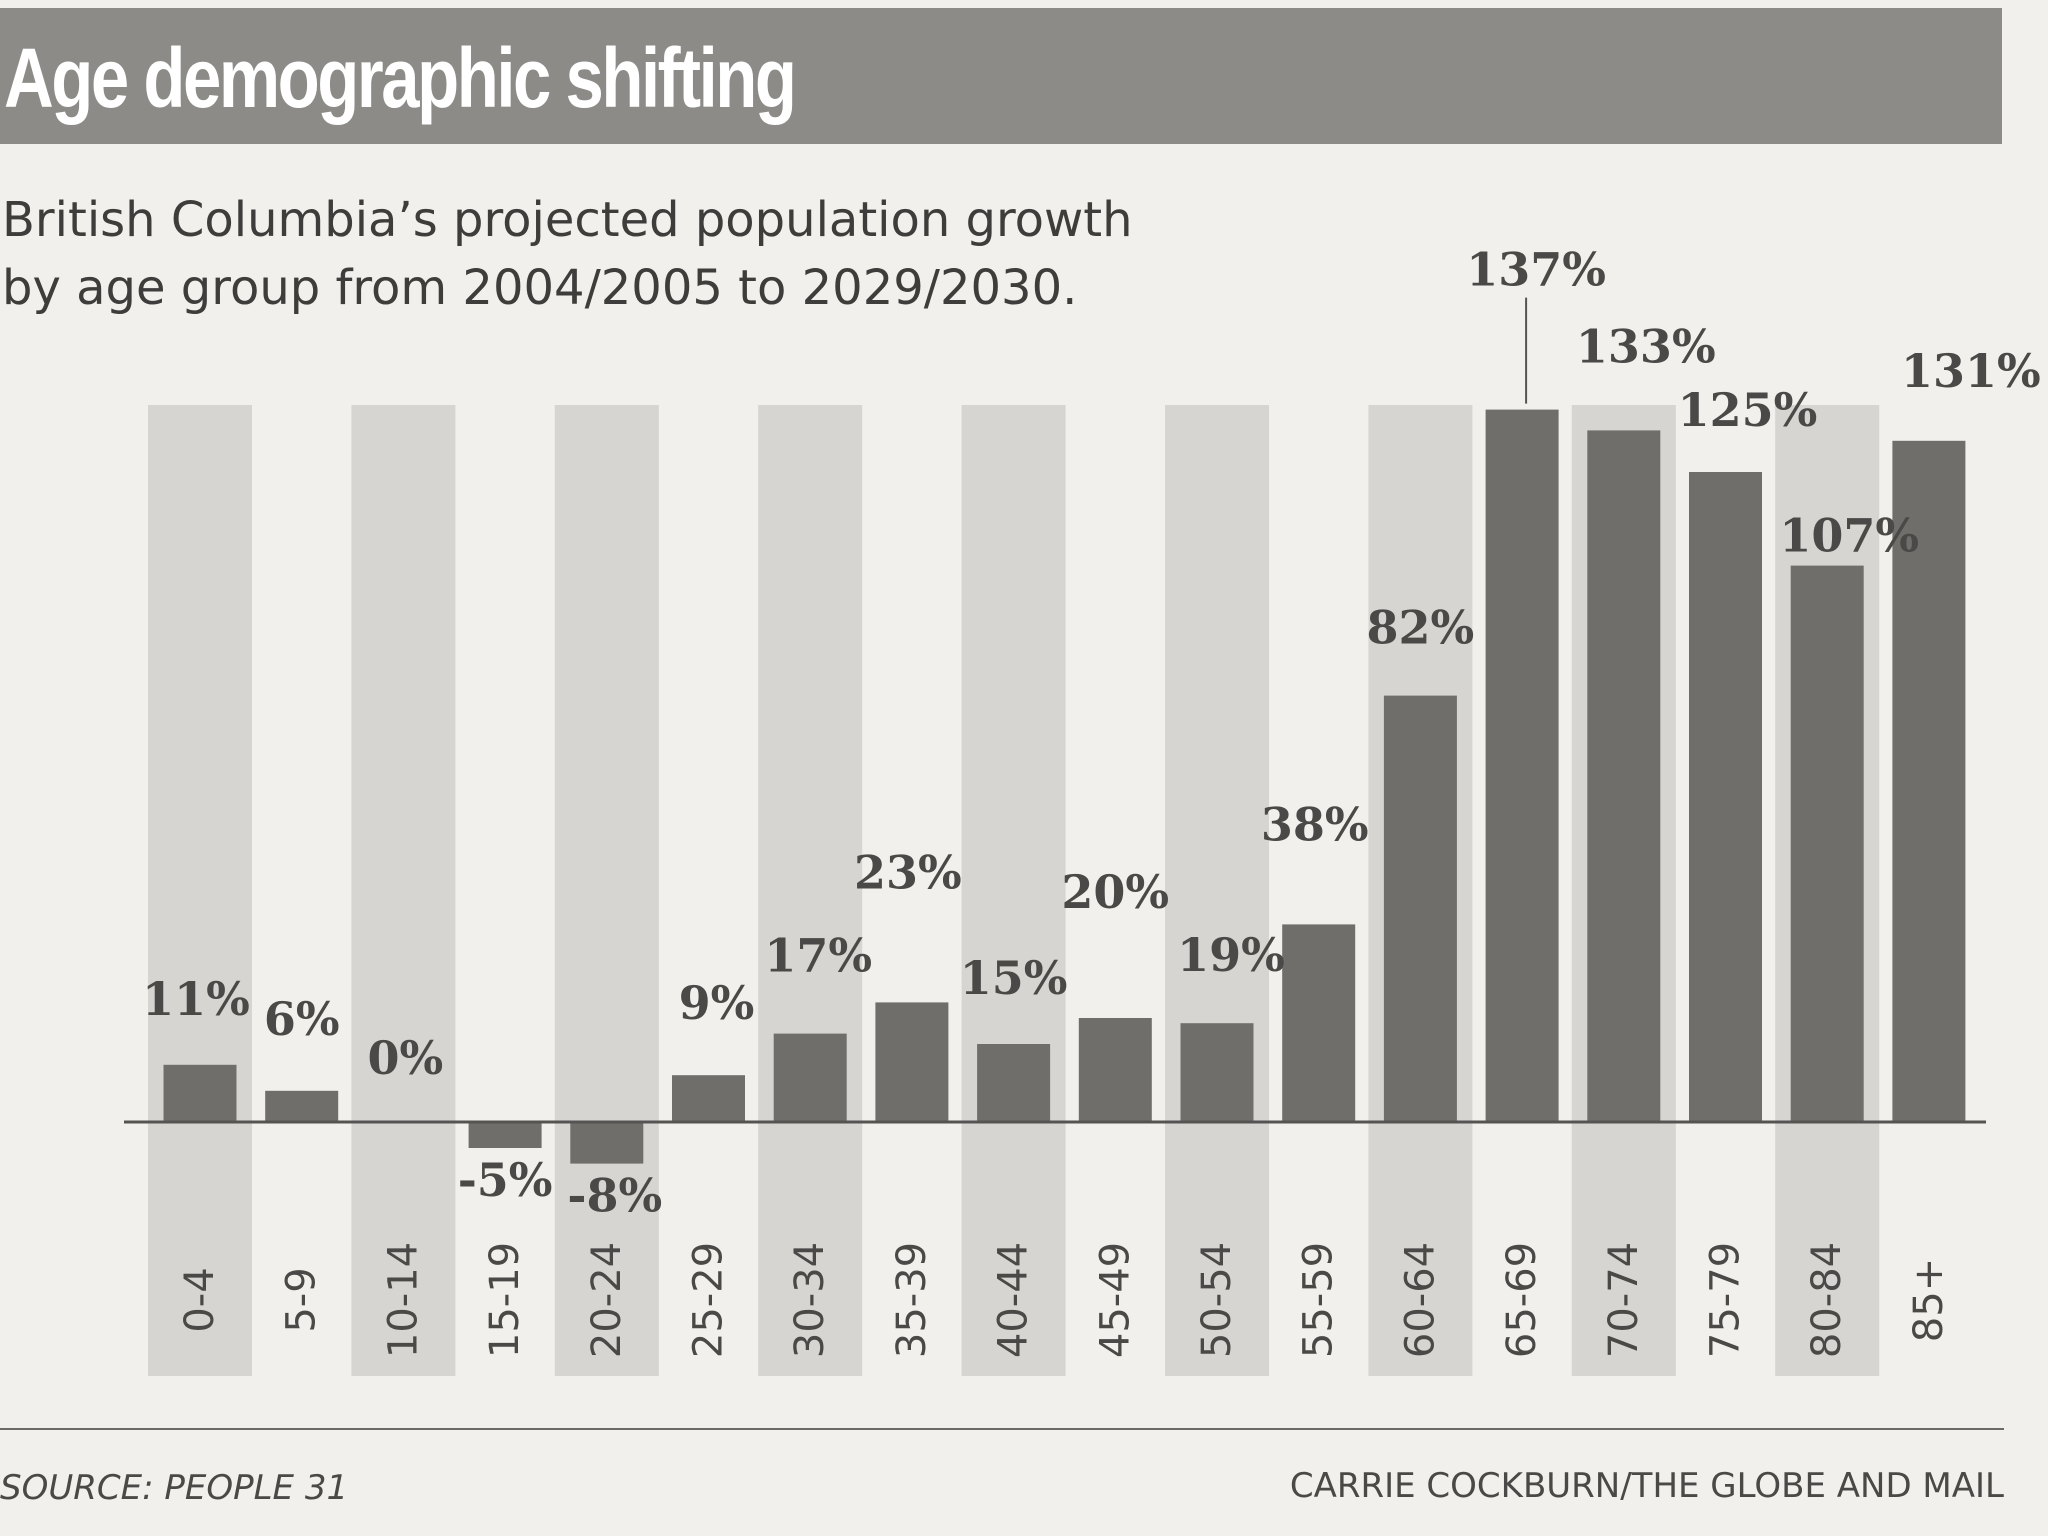  I want to click on category-label-60-64: 60-64, so click(1420, 1300).